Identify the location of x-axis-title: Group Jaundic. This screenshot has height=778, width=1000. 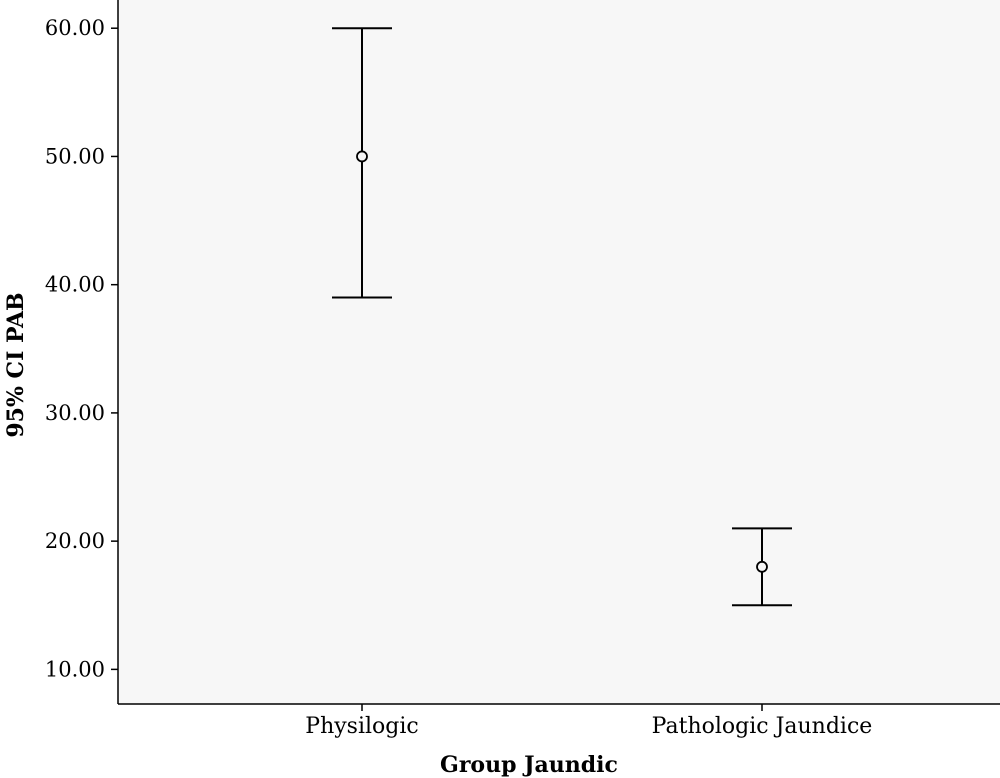
(529, 765).